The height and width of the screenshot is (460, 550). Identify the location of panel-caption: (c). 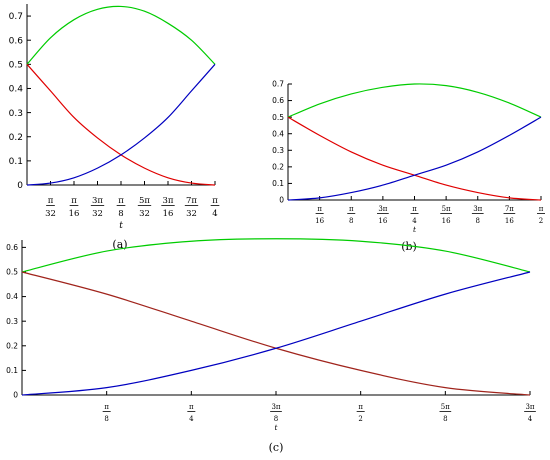
(276, 447).